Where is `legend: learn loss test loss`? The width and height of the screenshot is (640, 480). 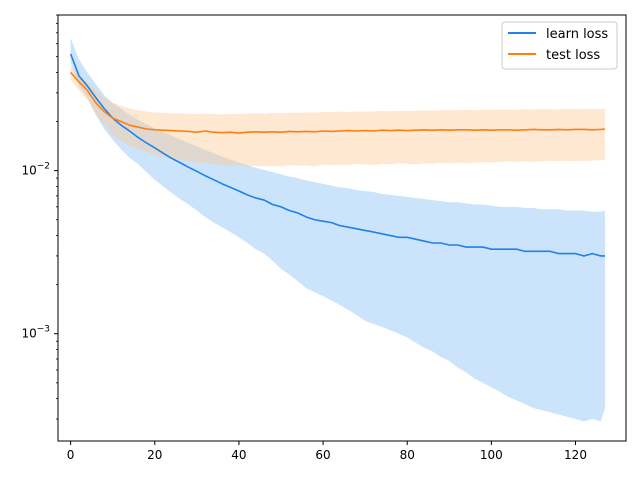 legend: learn loss test loss is located at coordinates (559, 45).